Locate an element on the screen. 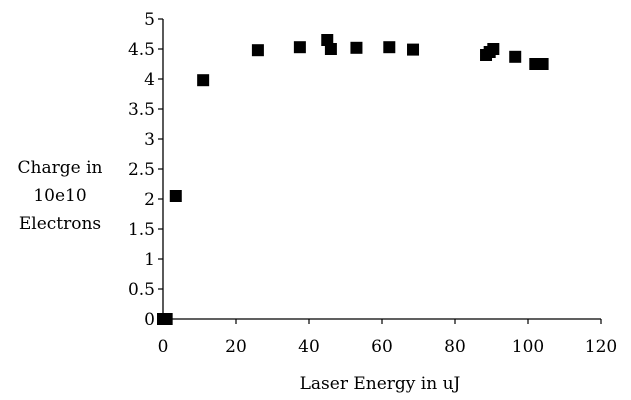 Image resolution: width=631 pixels, height=400 pixels. y-axis-label-line-2: 10e10 is located at coordinates (60, 196).